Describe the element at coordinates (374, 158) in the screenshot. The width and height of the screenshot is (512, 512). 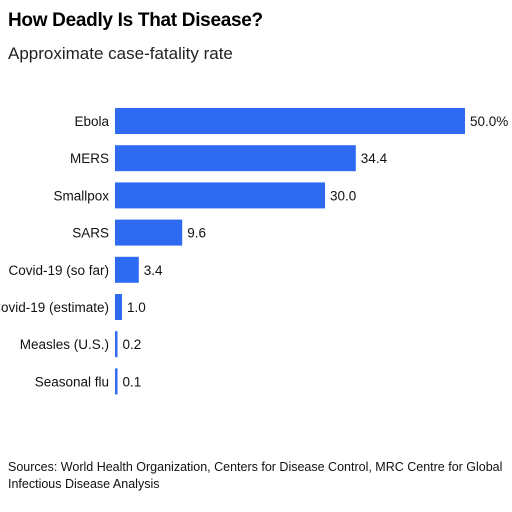
I see `value-label: 34.4` at that location.